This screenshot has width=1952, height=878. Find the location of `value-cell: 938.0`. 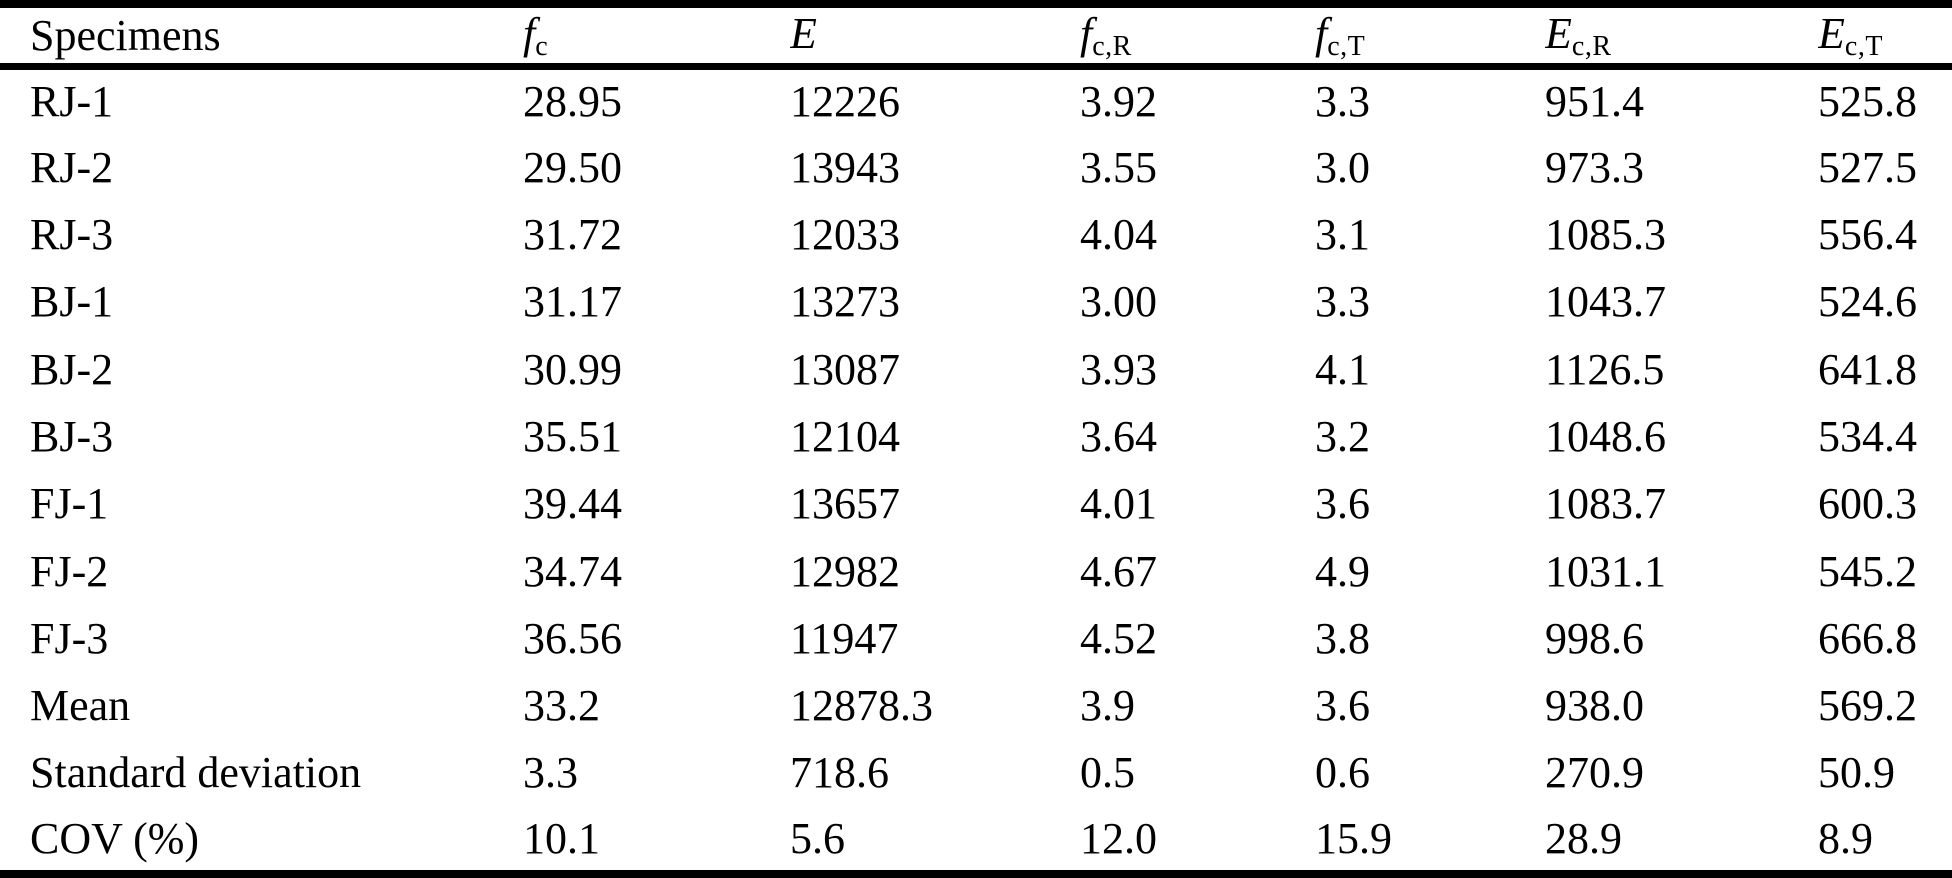

value-cell: 938.0 is located at coordinates (1594, 706).